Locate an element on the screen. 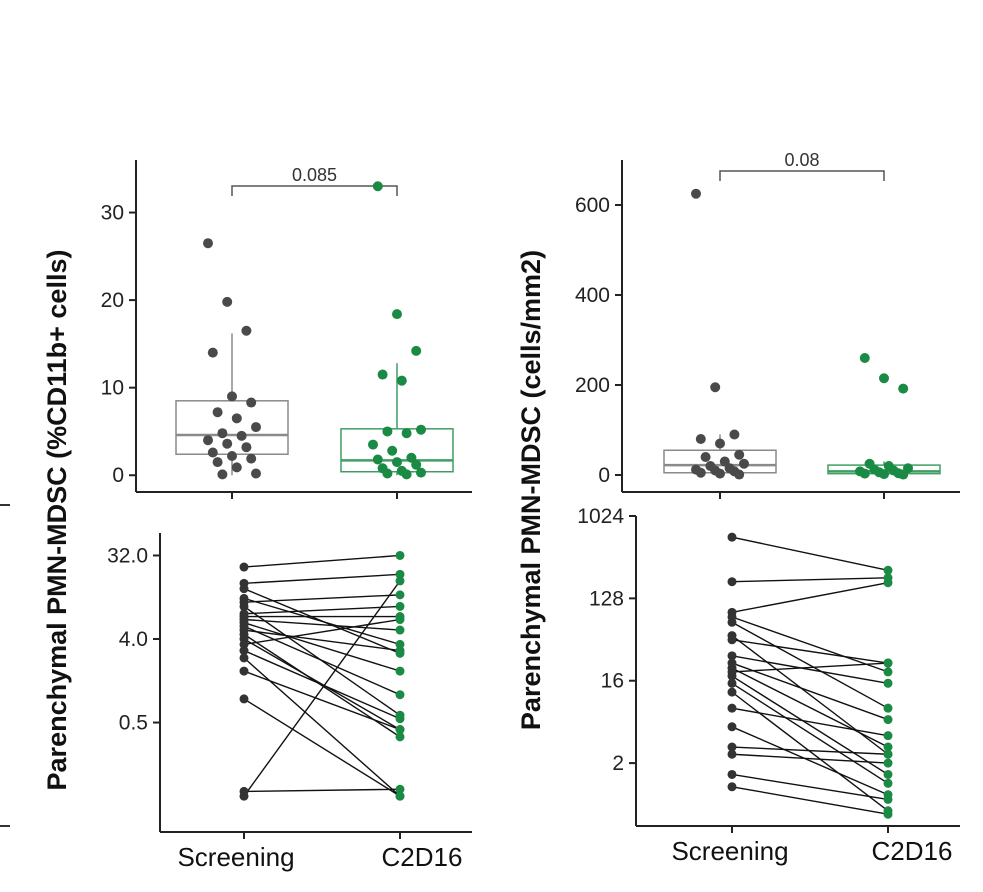 The height and width of the screenshot is (892, 983). y-tick-label: 20 is located at coordinates (112, 300).